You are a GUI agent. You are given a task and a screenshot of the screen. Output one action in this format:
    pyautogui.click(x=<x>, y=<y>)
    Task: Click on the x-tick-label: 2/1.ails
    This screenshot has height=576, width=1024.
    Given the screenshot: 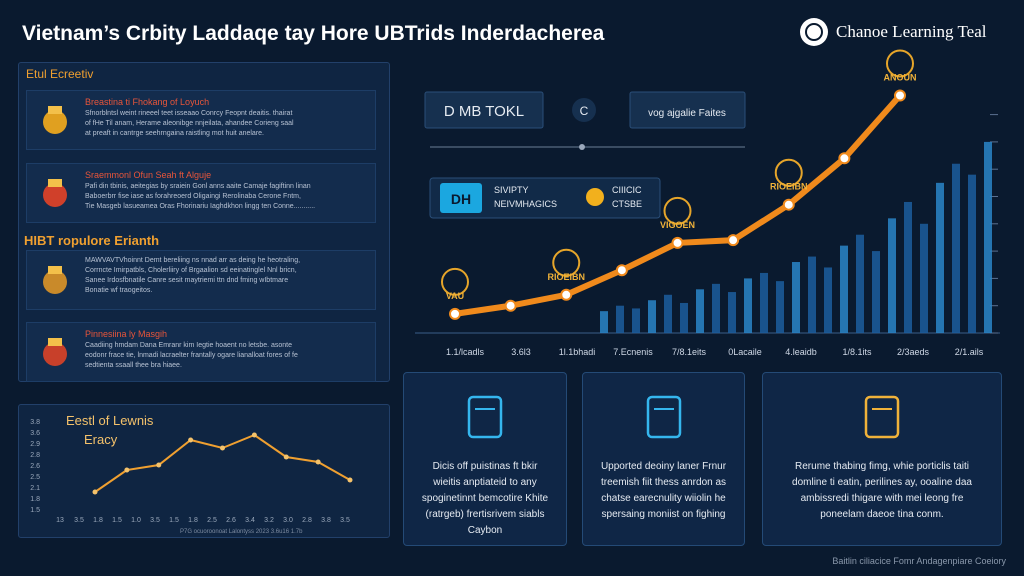 What is the action you would take?
    pyautogui.click(x=969, y=352)
    